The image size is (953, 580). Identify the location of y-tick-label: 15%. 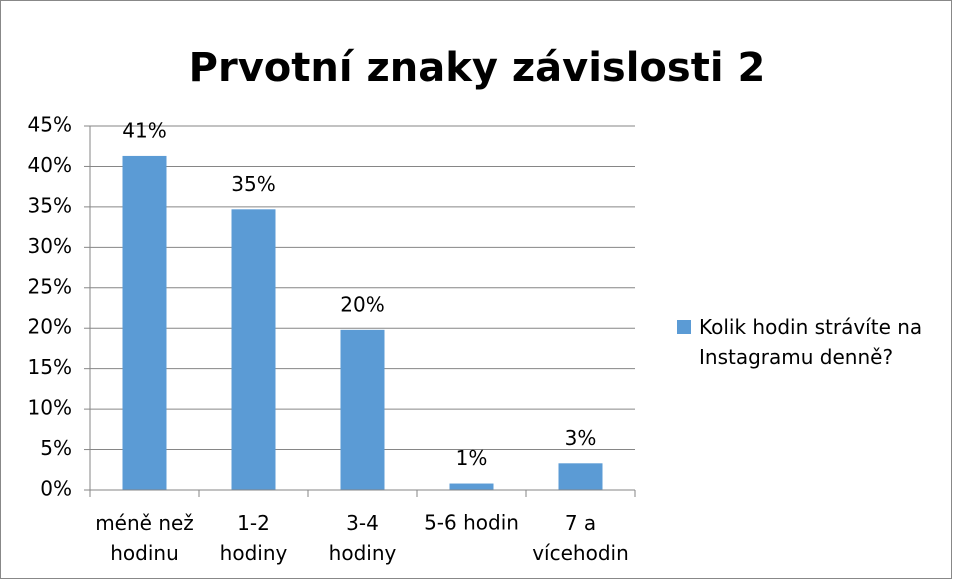
(50, 367).